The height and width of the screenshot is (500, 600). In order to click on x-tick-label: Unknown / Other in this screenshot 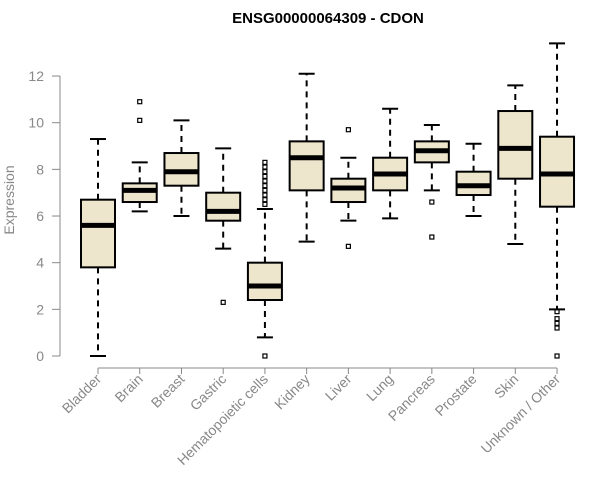, I will do `click(521, 414)`.